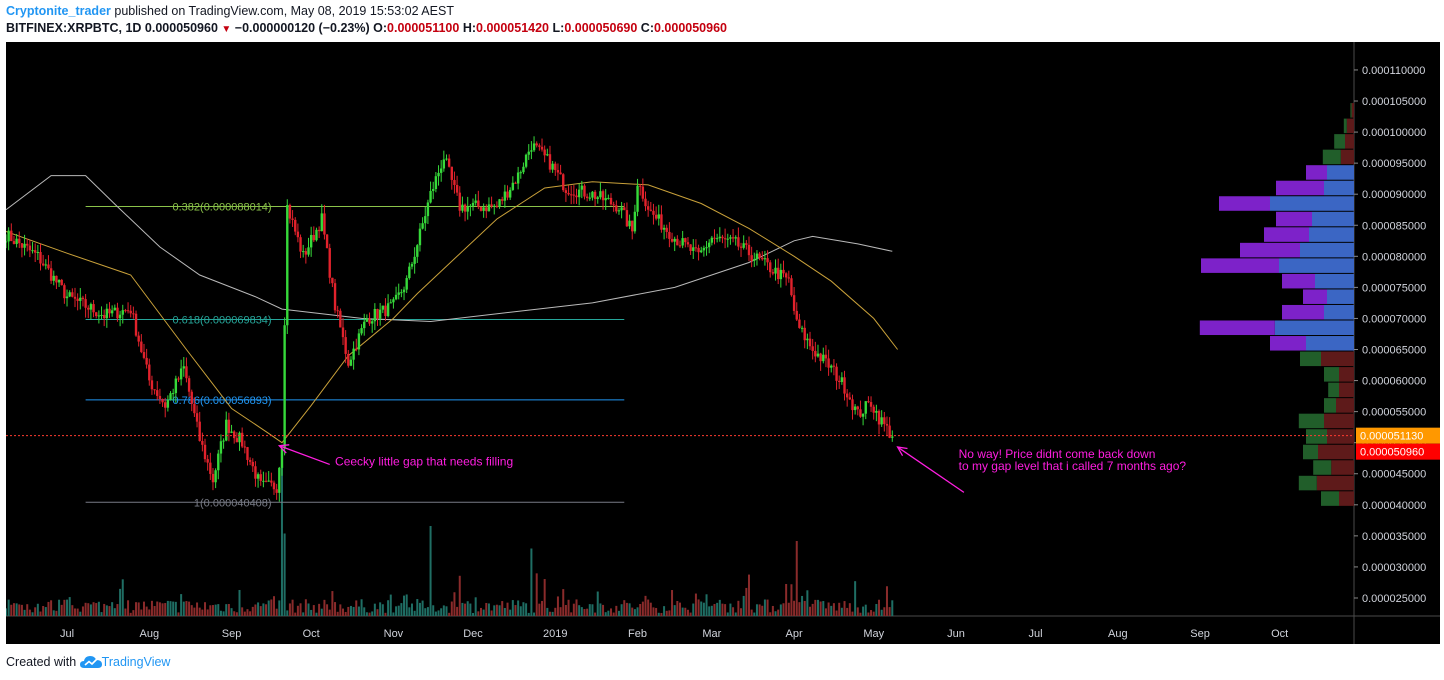 The width and height of the screenshot is (1444, 680). I want to click on tradingview-cloud-icon, so click(90, 662).